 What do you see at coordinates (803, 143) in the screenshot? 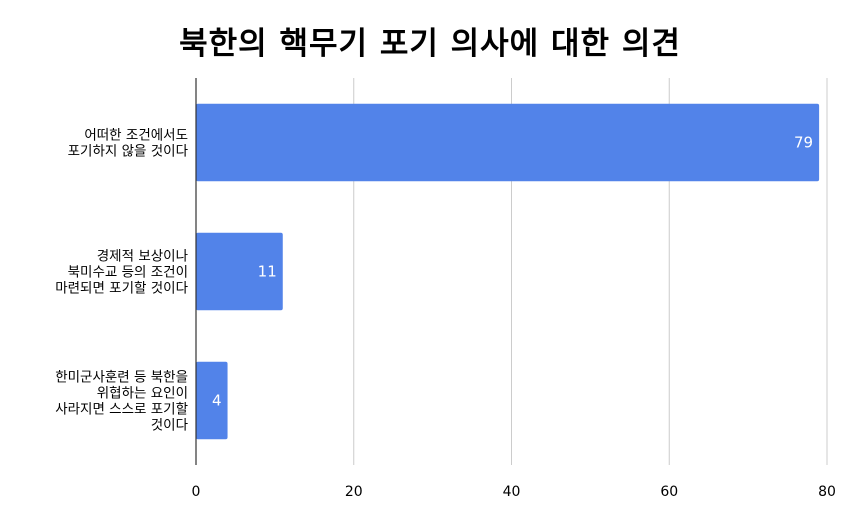
I see `data-label: 79` at bounding box center [803, 143].